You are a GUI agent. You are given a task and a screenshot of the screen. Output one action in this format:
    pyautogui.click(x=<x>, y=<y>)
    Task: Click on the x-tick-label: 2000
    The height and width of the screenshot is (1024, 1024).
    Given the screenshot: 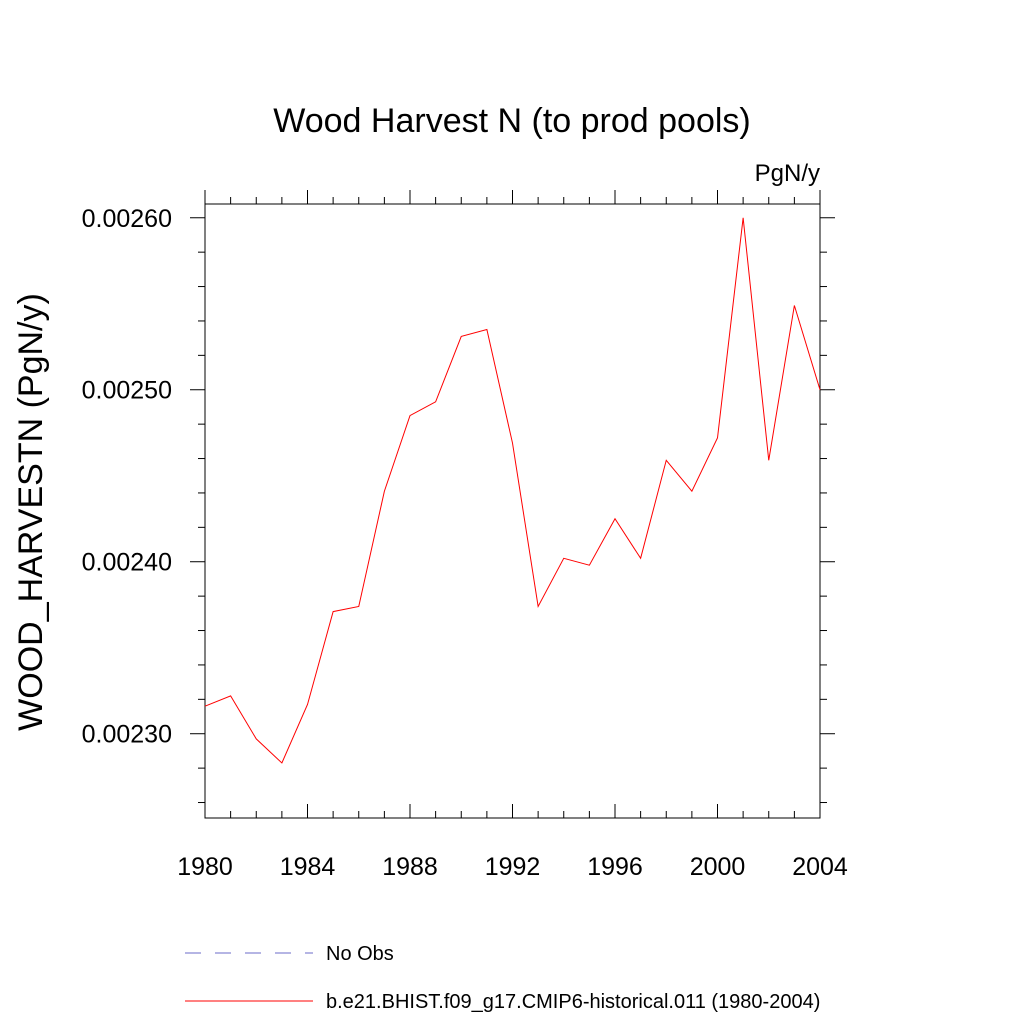 What is the action you would take?
    pyautogui.click(x=718, y=867)
    